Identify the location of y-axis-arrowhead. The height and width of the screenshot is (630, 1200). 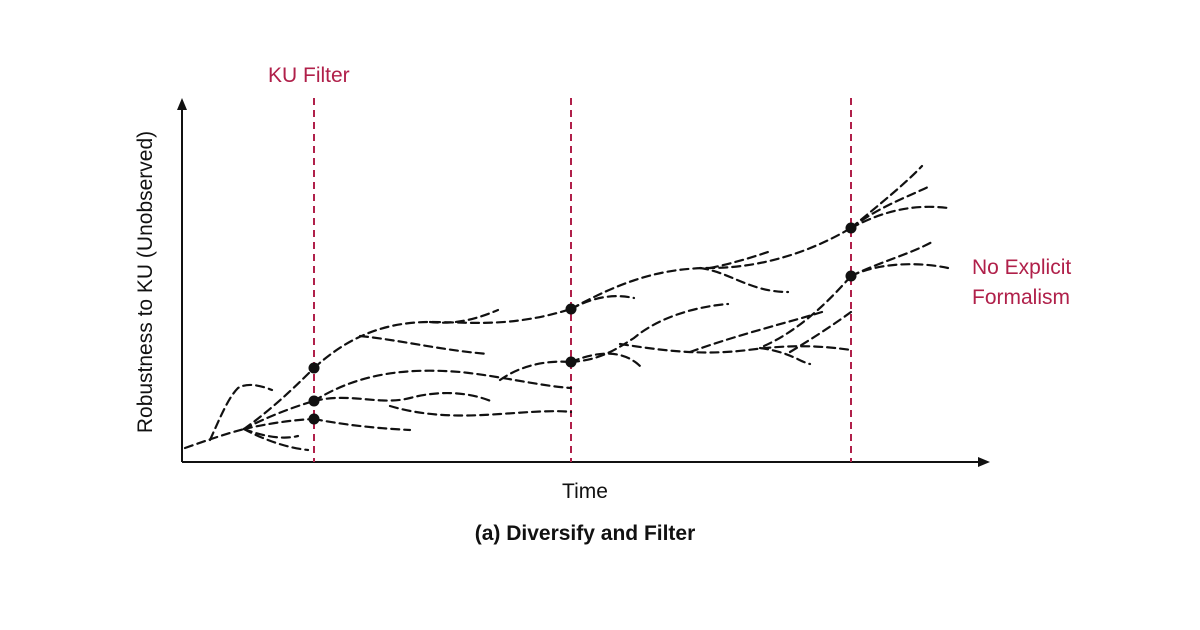
(182, 104).